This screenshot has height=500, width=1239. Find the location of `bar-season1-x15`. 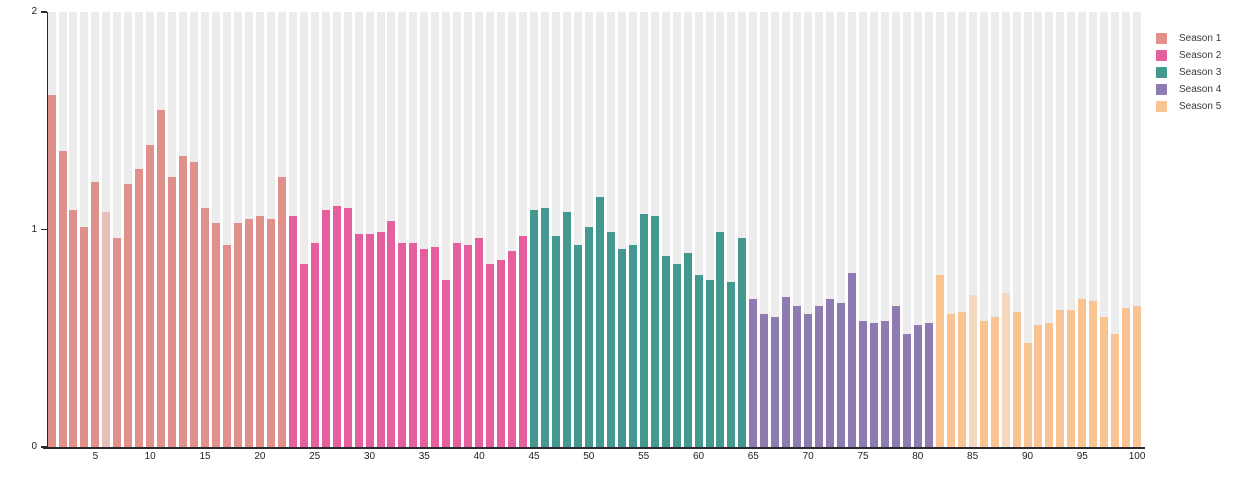

bar-season1-x15 is located at coordinates (205, 327).